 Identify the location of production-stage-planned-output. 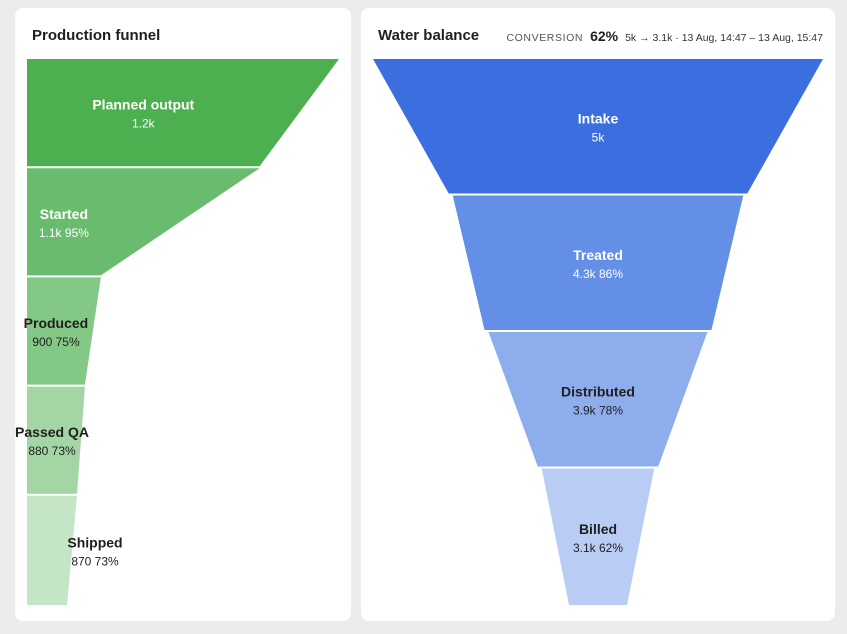
(183, 113).